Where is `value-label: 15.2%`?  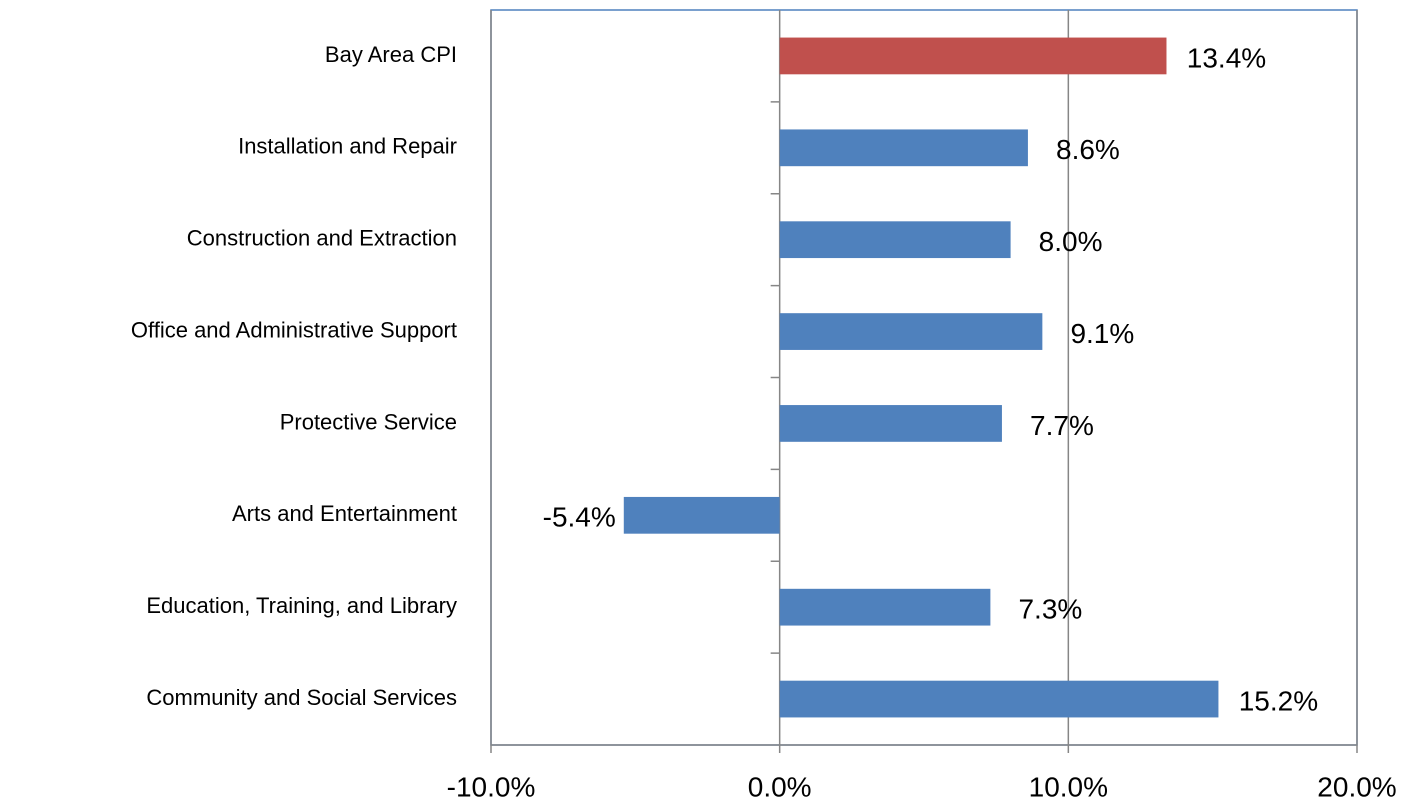
value-label: 15.2% is located at coordinates (1278, 700).